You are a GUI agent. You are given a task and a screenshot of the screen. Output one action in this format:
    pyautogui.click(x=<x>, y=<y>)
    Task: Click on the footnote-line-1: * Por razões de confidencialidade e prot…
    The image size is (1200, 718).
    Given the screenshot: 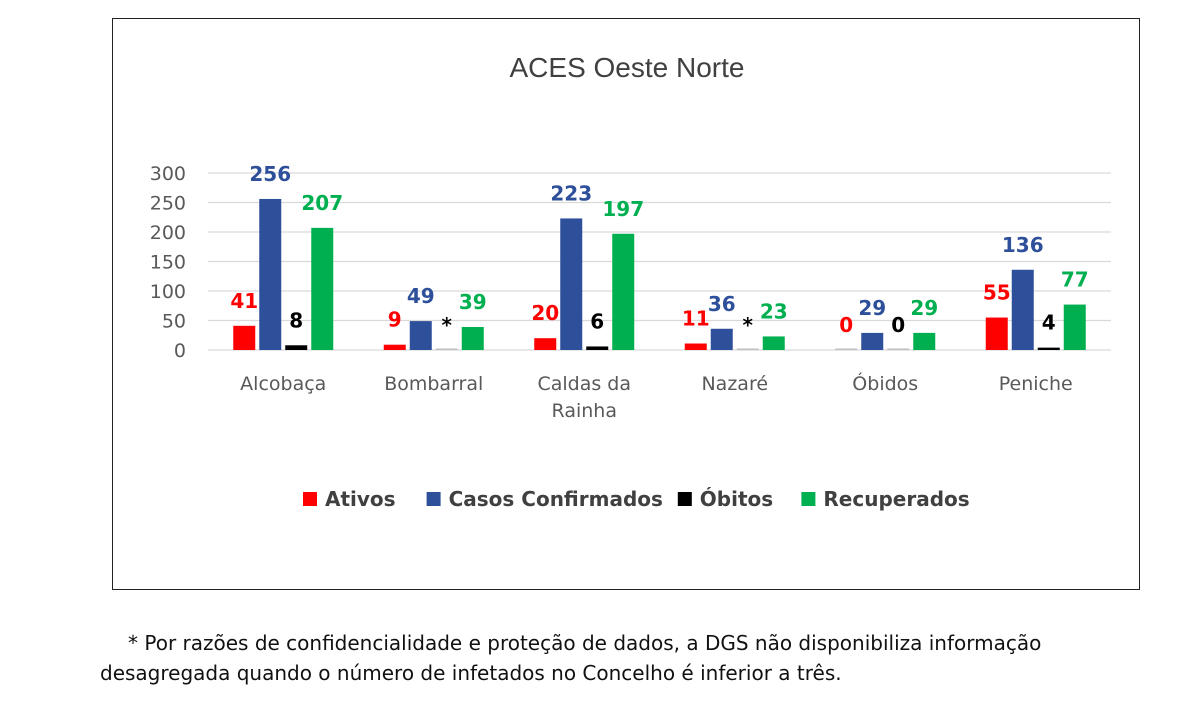 What is the action you would take?
    pyautogui.click(x=585, y=643)
    